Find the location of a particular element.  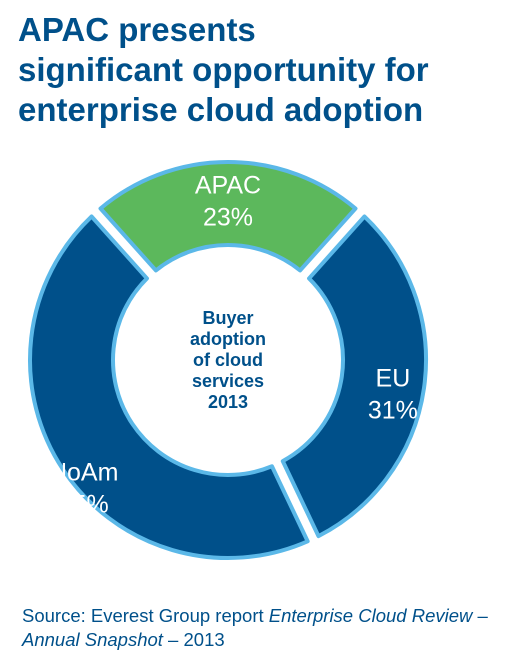

center-label-line: 2013 is located at coordinates (228, 402).